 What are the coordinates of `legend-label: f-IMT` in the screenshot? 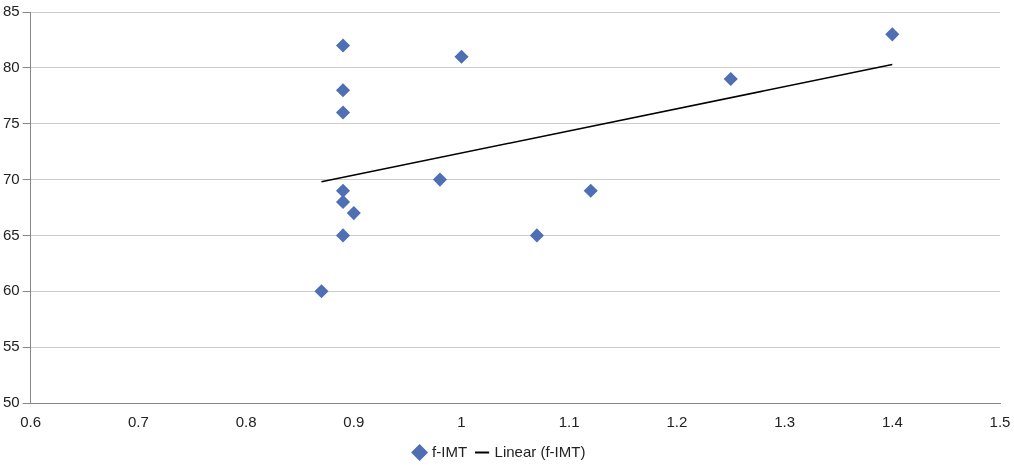 It's located at (450, 451).